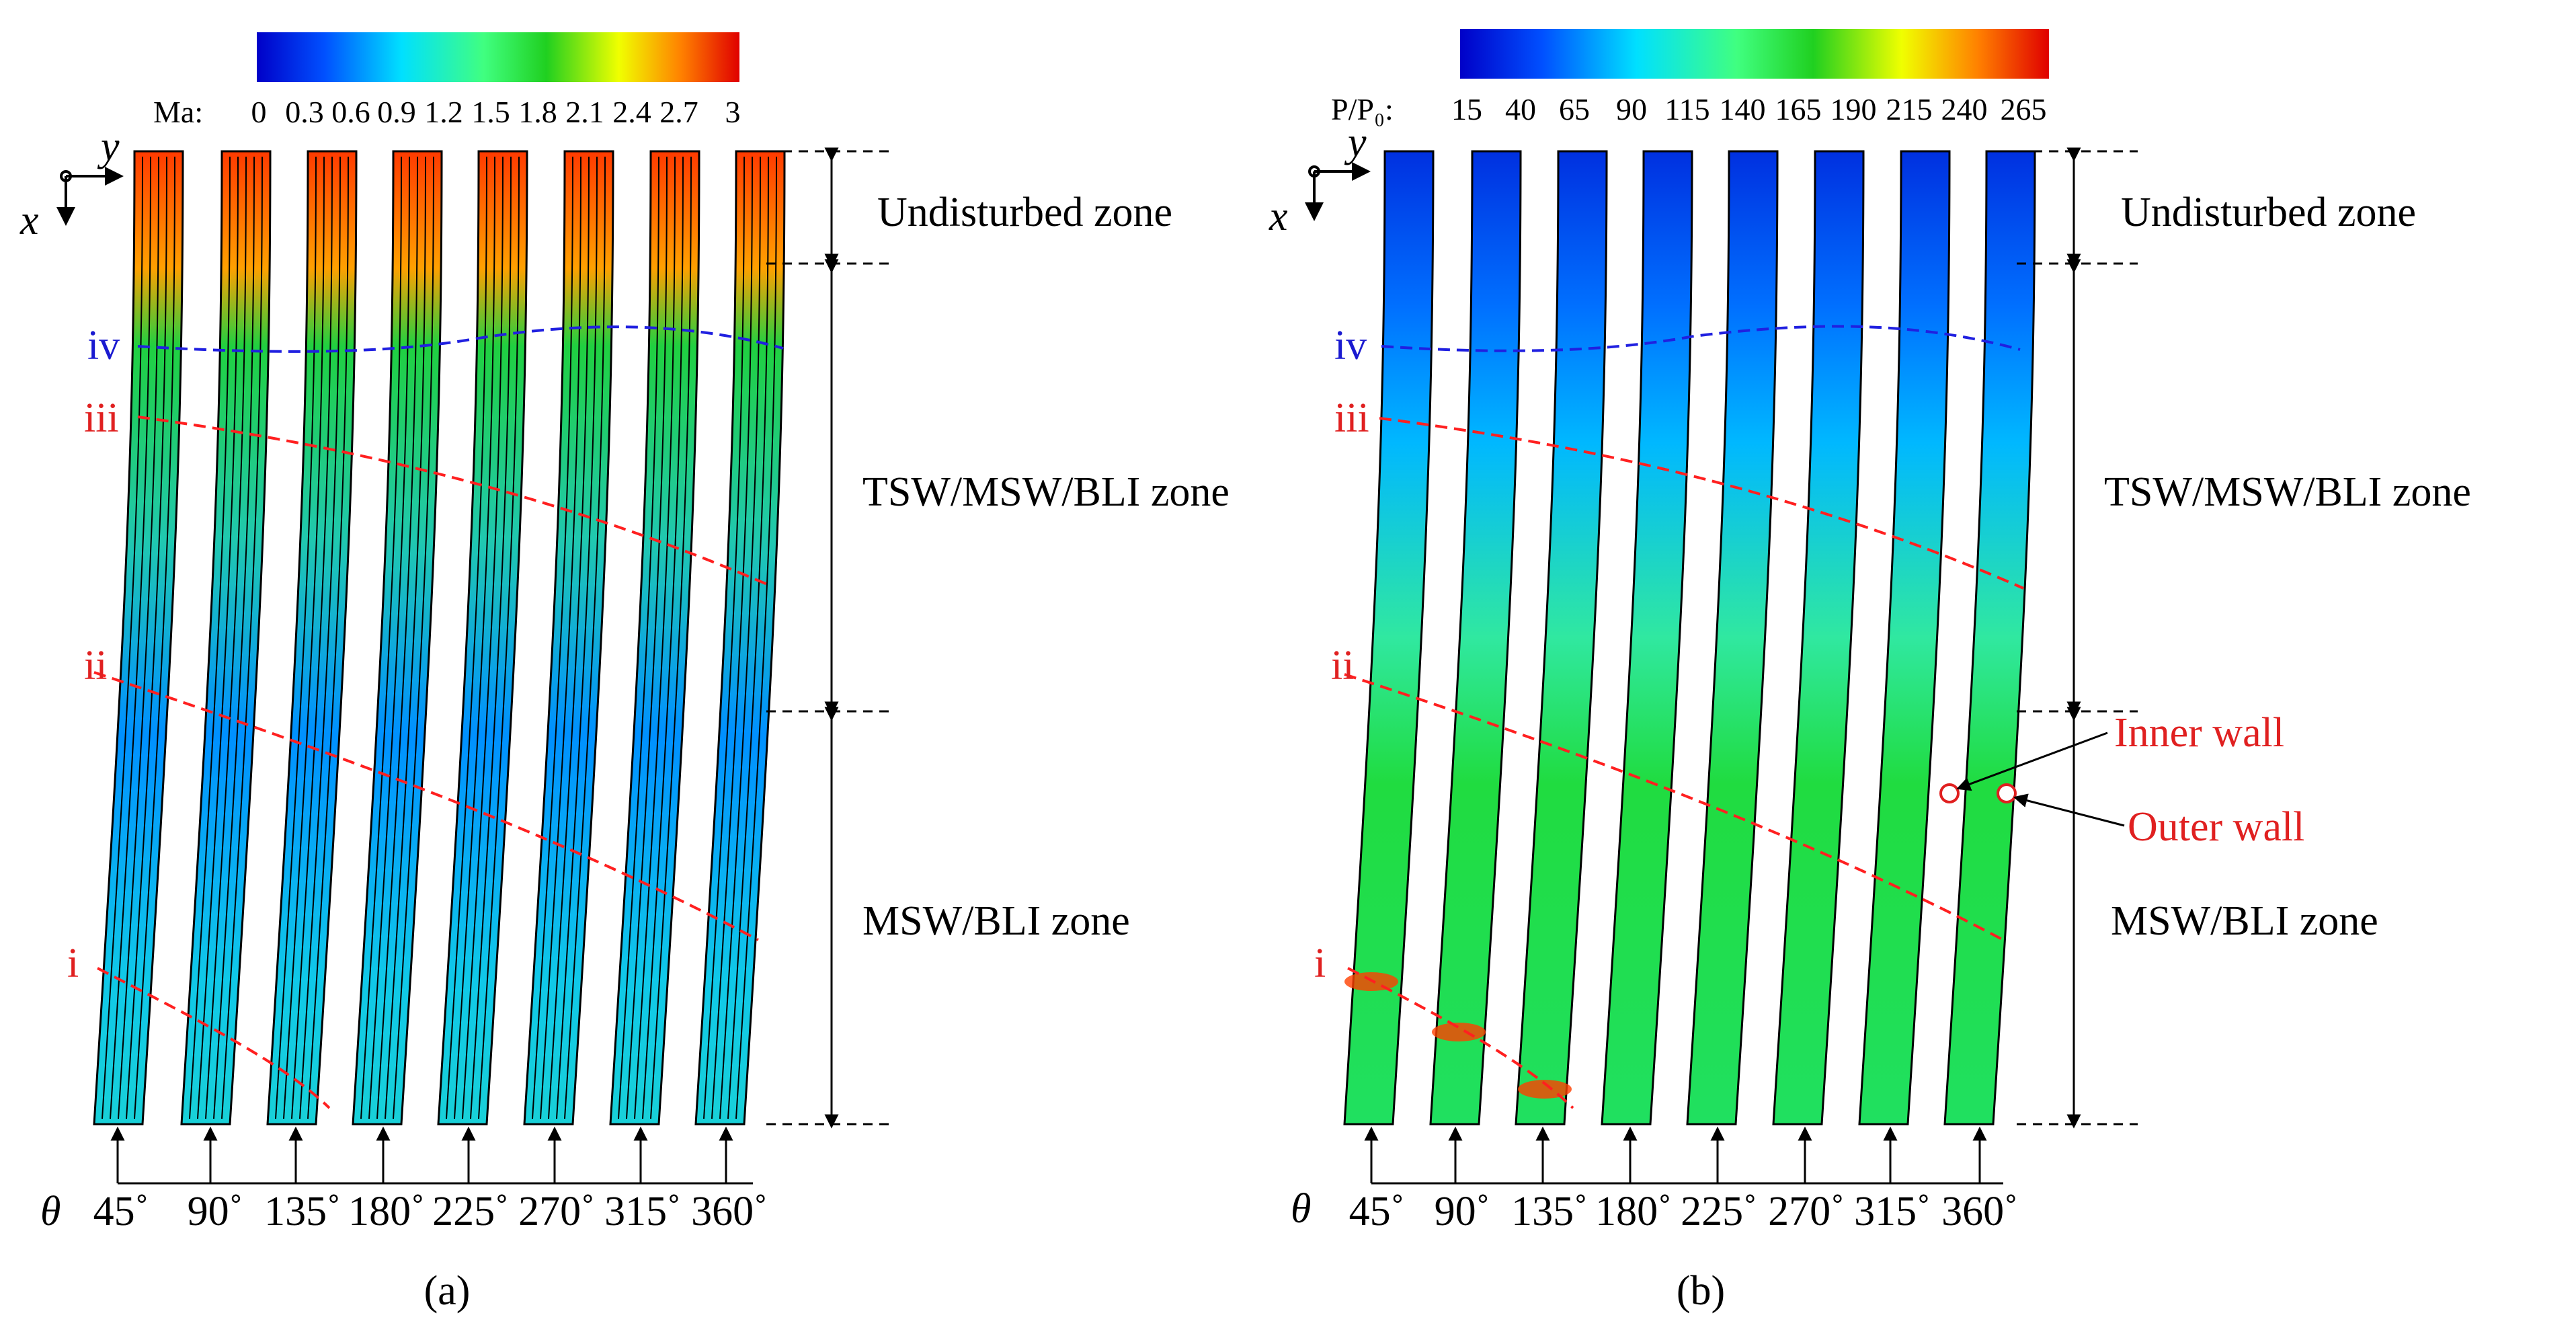  What do you see at coordinates (1686, 109) in the screenshot?
I see `p-tick: 115` at bounding box center [1686, 109].